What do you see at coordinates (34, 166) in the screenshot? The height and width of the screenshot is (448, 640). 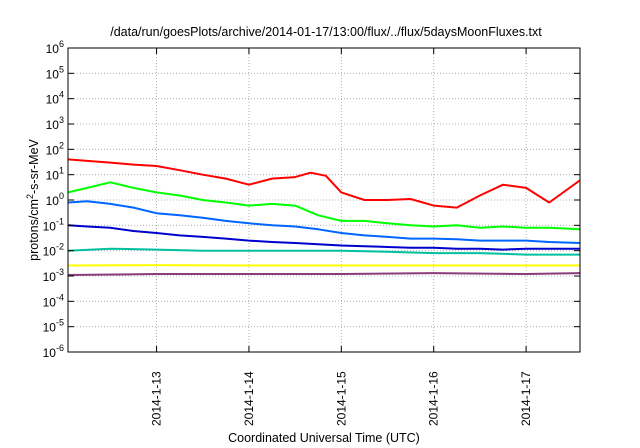 I see `y-axis-label-units: -s-sr-MeV` at bounding box center [34, 166].